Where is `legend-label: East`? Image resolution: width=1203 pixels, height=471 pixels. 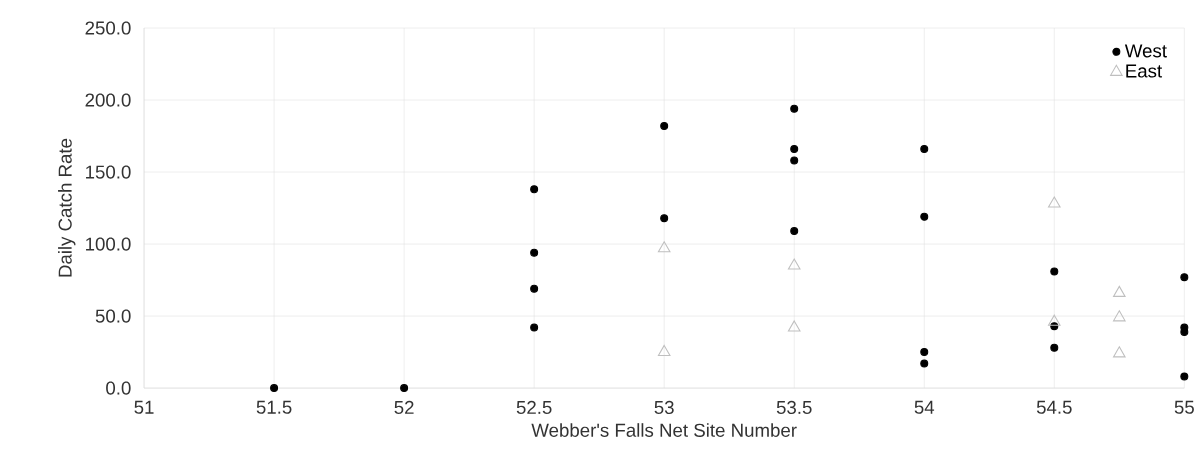 legend-label: East is located at coordinates (1144, 71).